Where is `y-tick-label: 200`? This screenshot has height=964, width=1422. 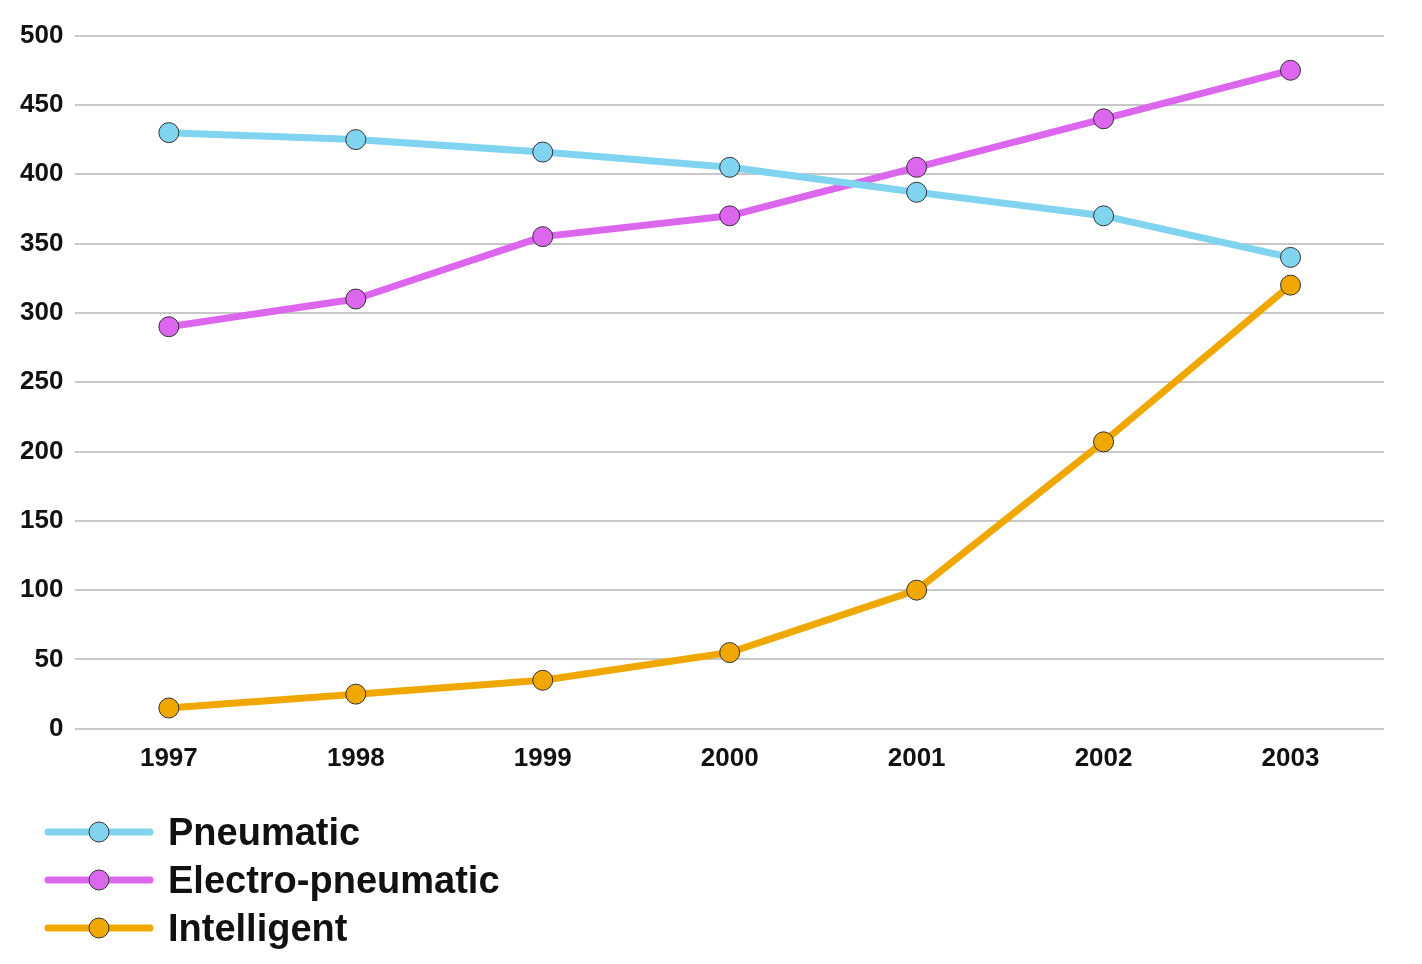
y-tick-label: 200 is located at coordinates (41, 449).